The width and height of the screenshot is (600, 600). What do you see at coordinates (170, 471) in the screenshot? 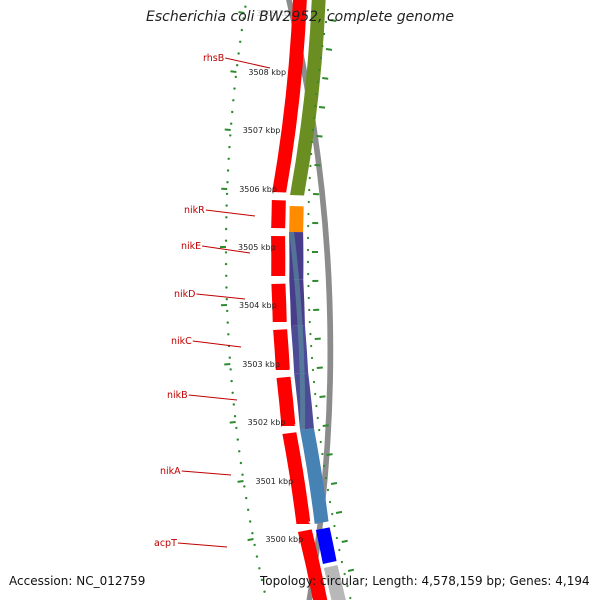
I see `gene-label-nikA: nikA` at bounding box center [170, 471].